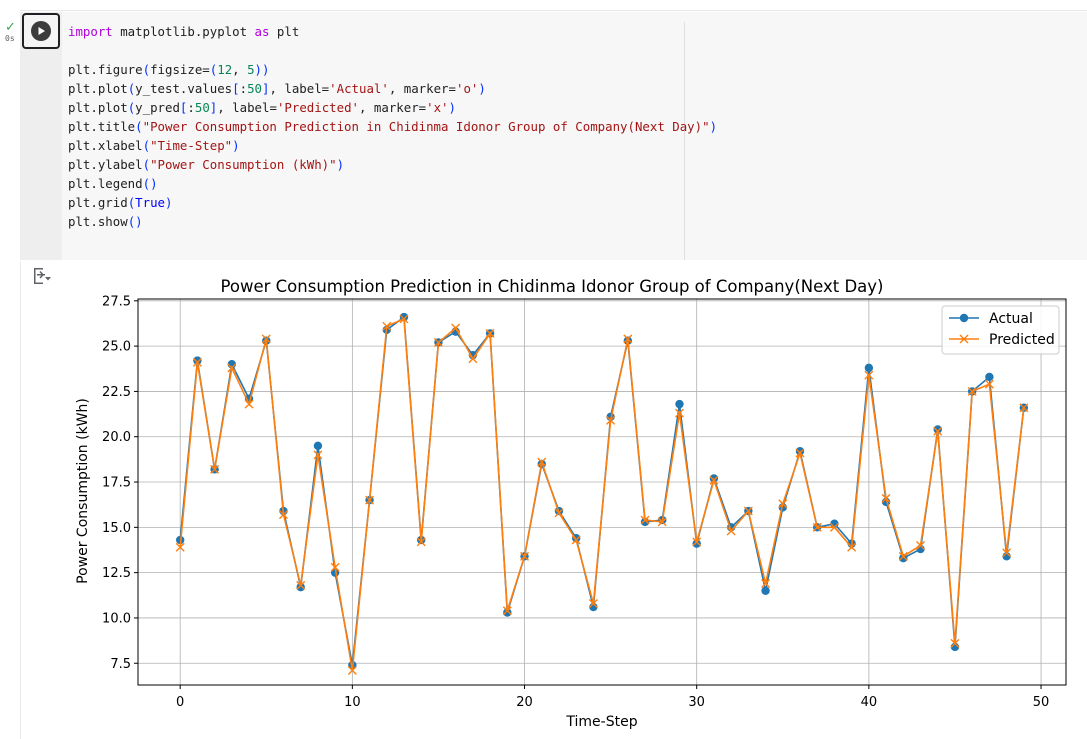 This screenshot has width=1087, height=739. I want to click on code-token: plt.plot, so click(98, 88).